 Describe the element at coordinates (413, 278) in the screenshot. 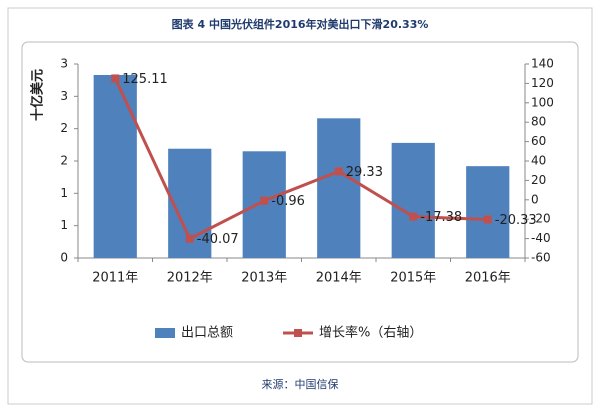

I see `x-tick-label: 2015年` at that location.